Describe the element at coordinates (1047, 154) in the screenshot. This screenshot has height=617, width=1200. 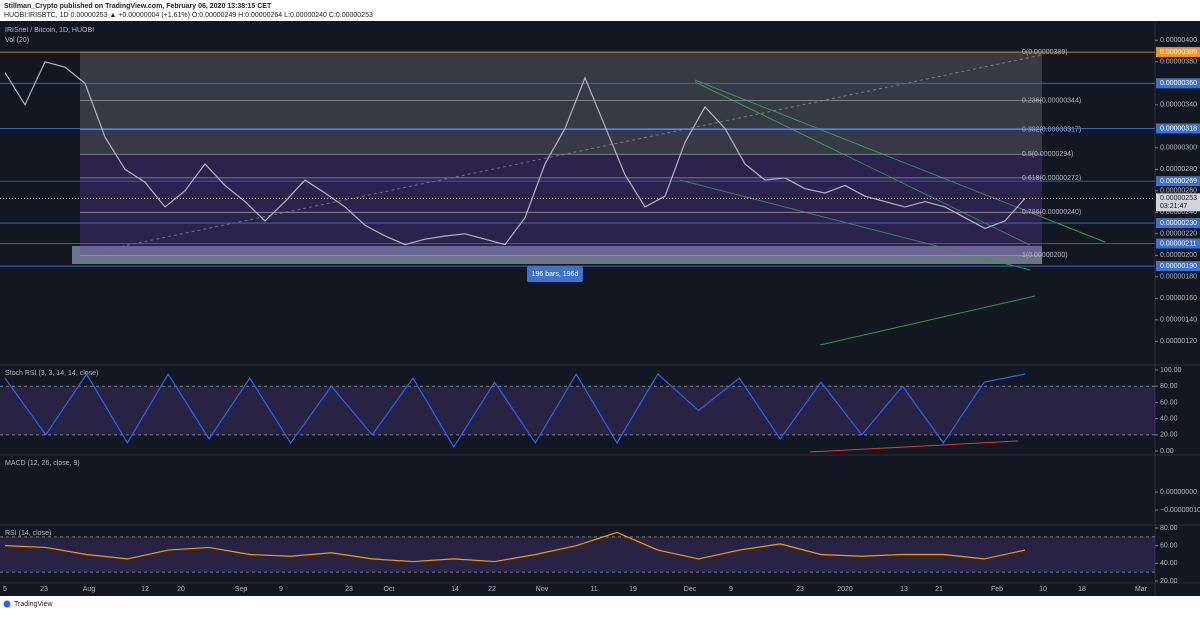
I see `fib-label: 0.5(0.00000294)` at that location.